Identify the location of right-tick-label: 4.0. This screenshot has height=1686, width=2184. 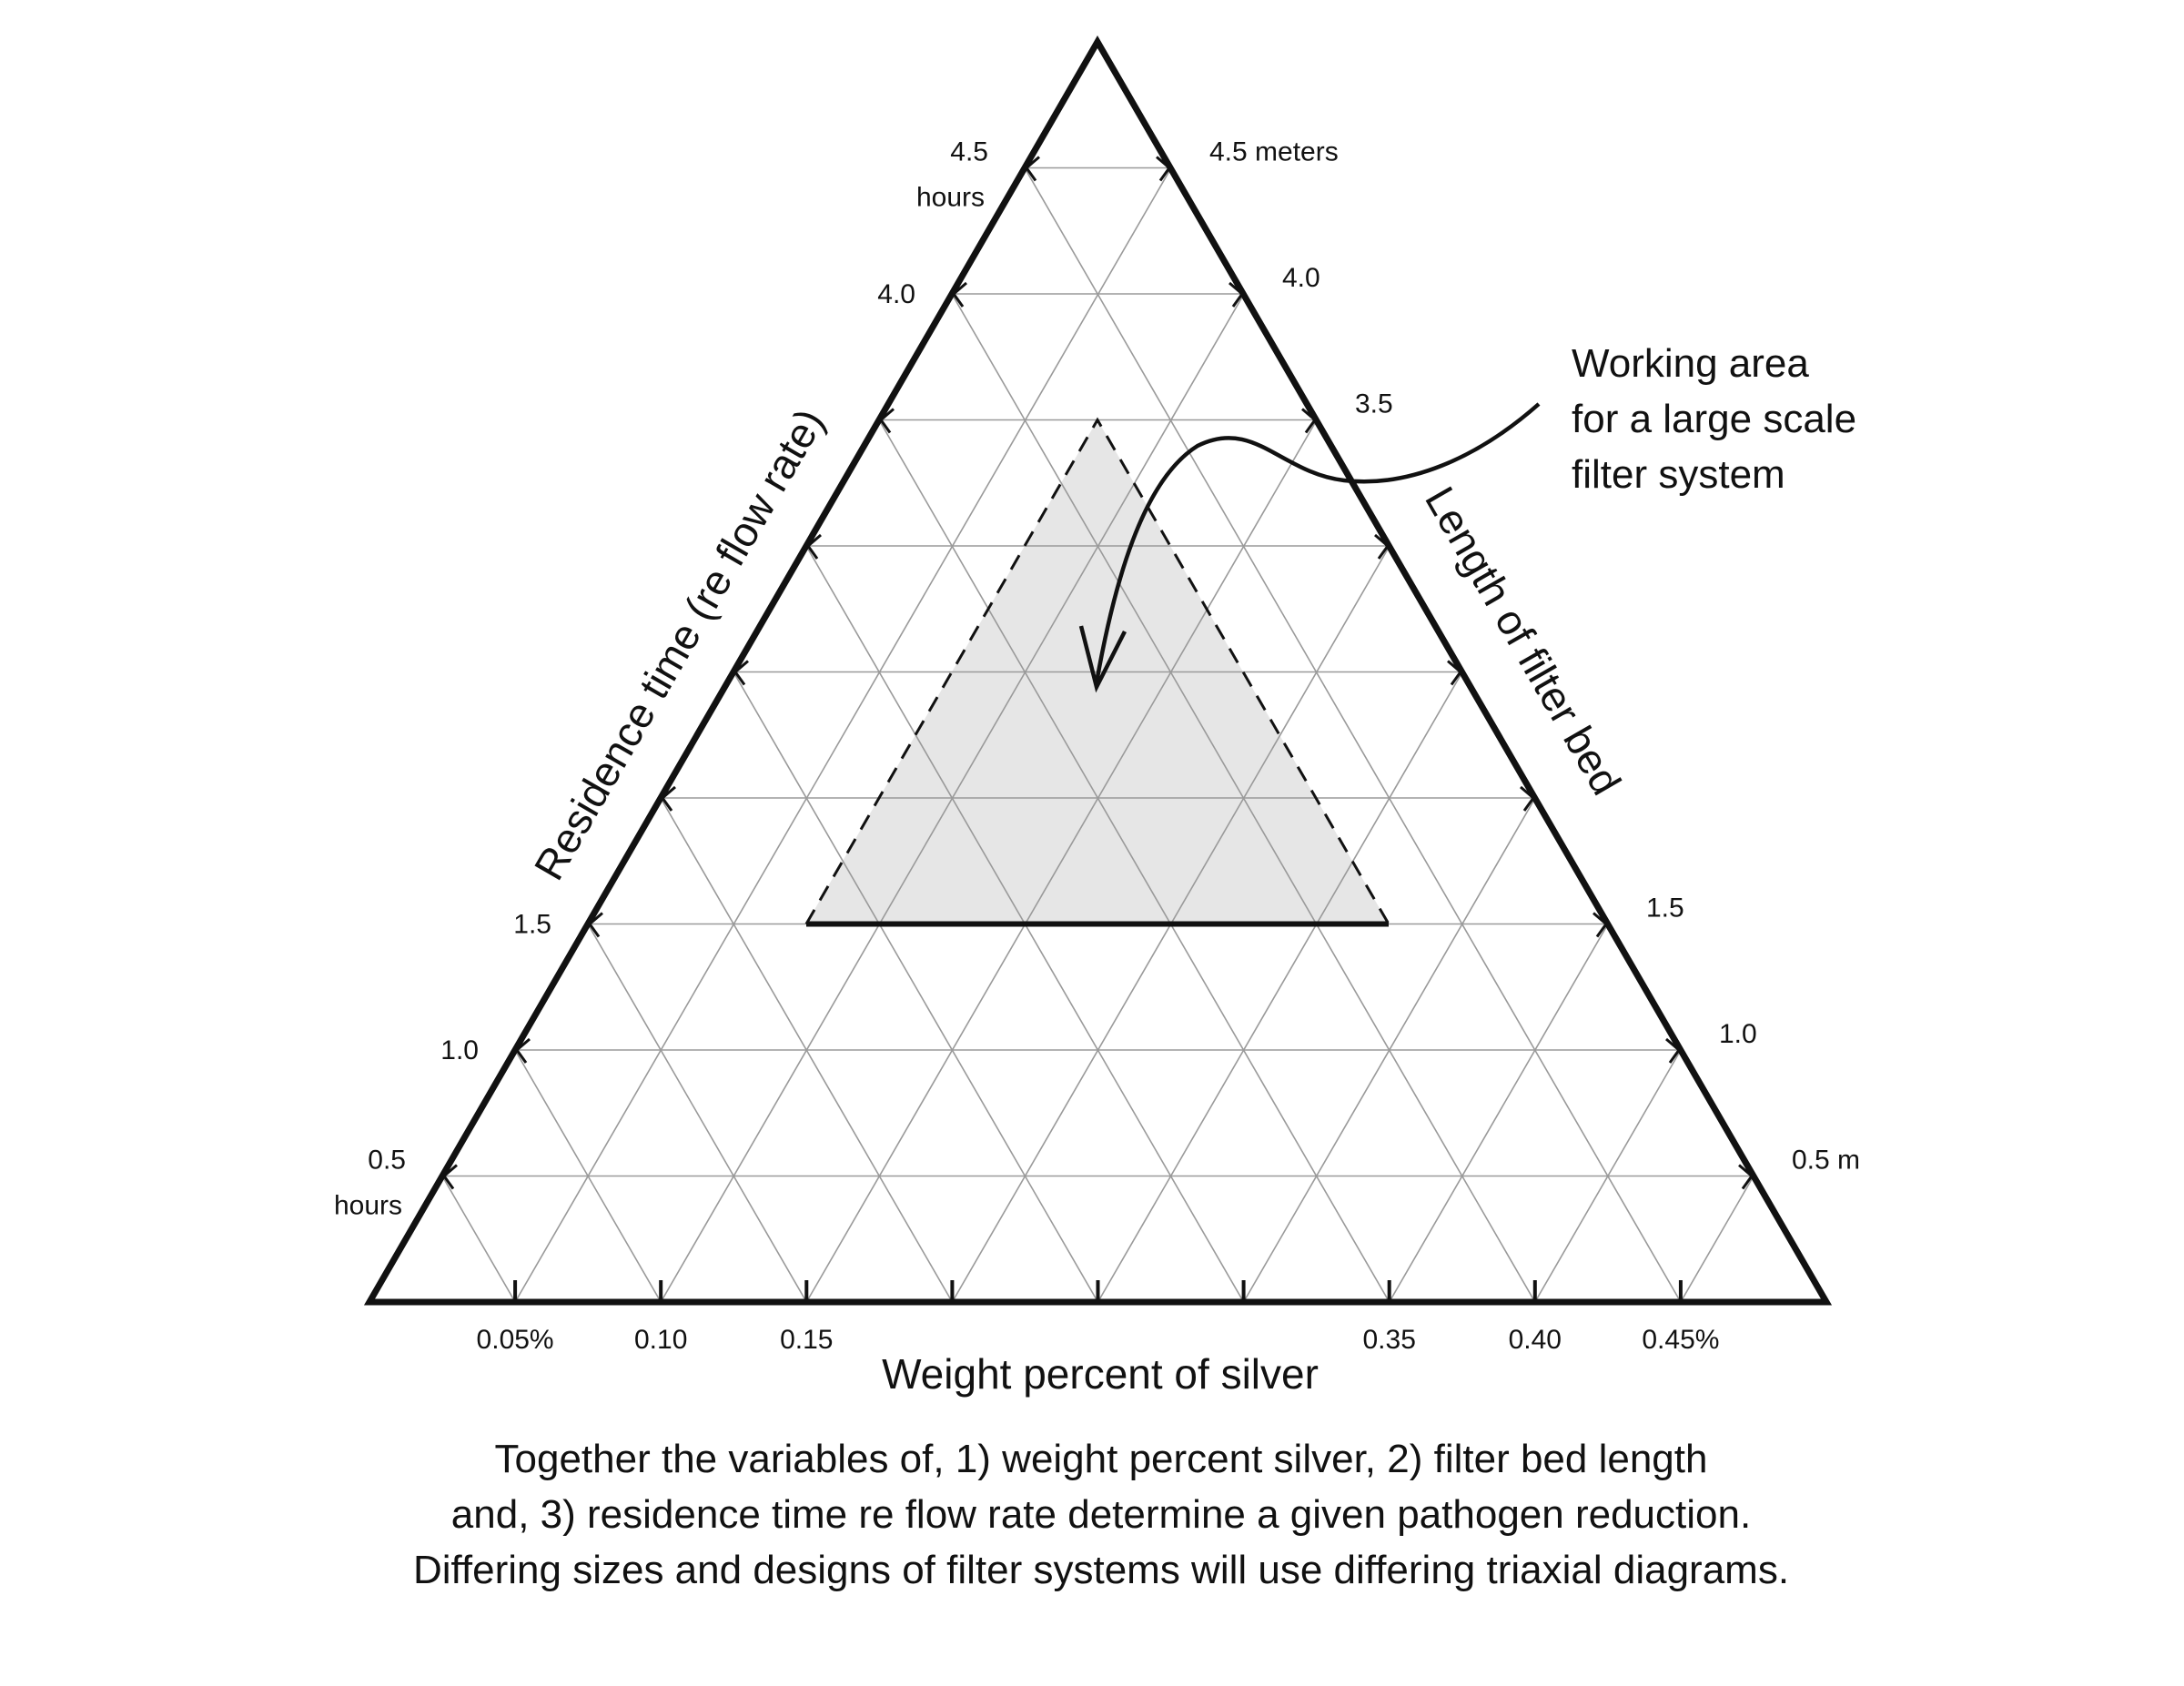
(1301, 278).